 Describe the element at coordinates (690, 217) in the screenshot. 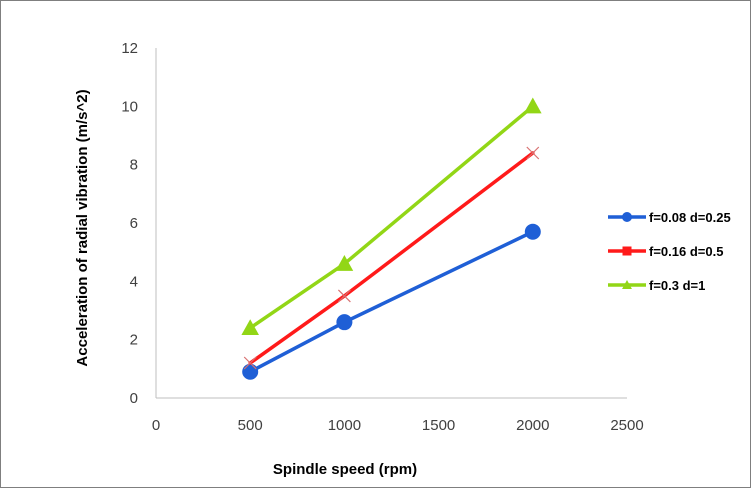

I see `legend-label-0: f=0.08 d=0.25` at that location.